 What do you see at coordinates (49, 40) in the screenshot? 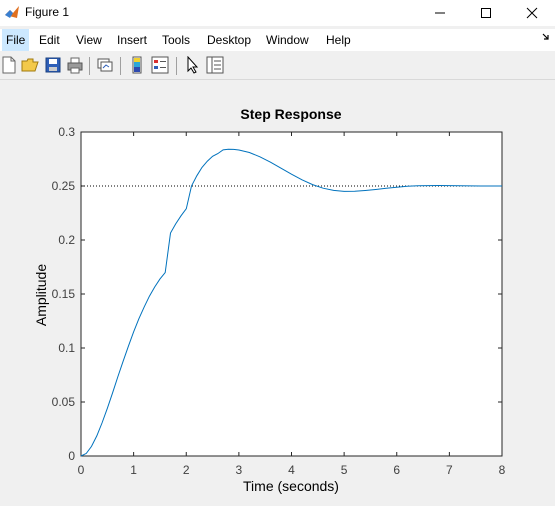
I see `menu-edit: Edit` at bounding box center [49, 40].